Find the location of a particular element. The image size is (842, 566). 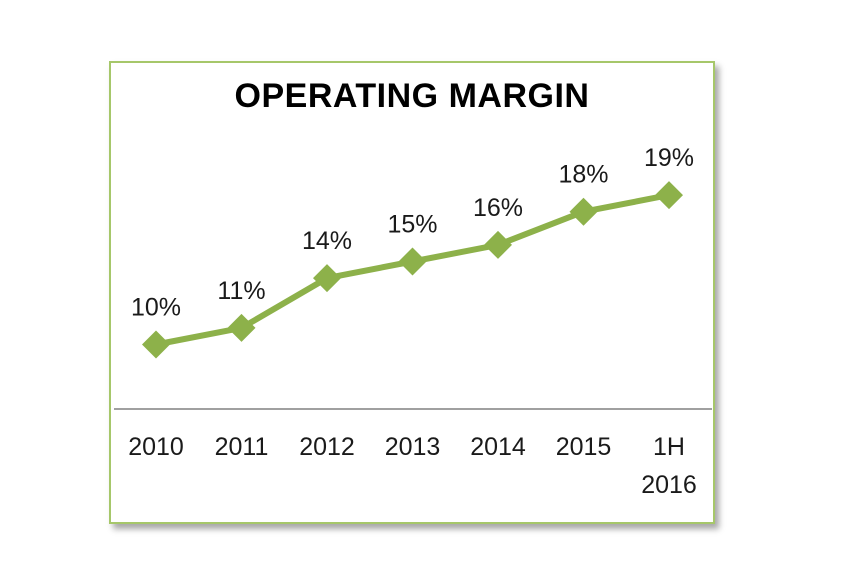

x-tick-label-line: 2010 is located at coordinates (156, 447).